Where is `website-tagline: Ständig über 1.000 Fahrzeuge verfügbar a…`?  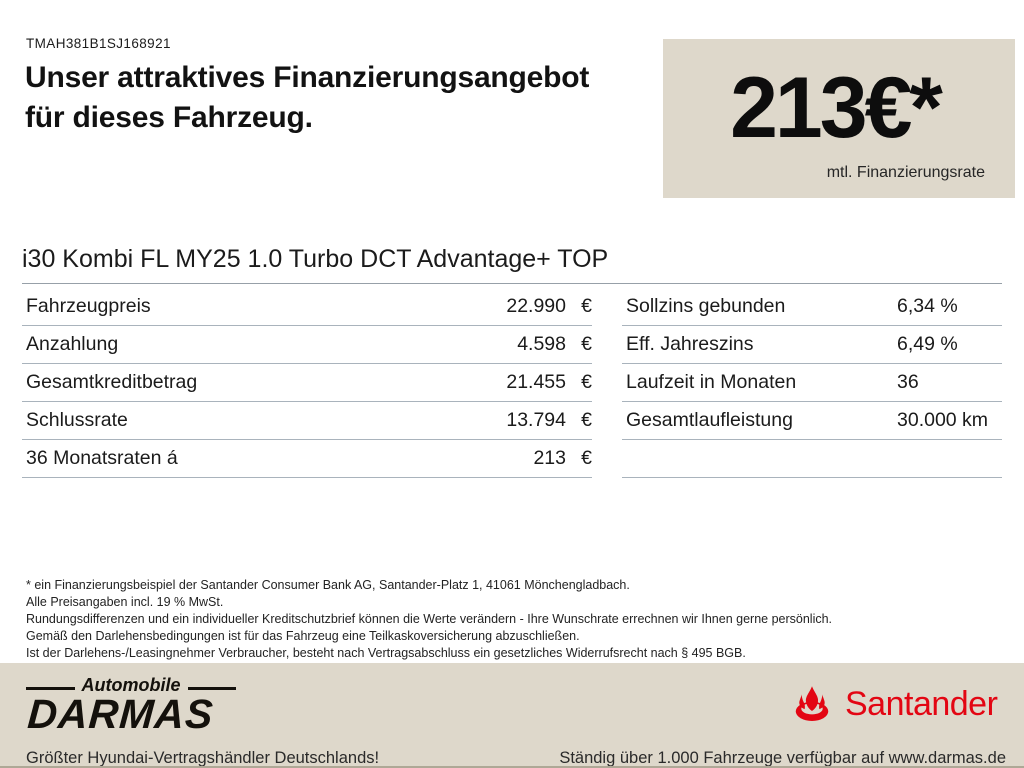
website-tagline: Ständig über 1.000 Fahrzeuge verfügbar a… is located at coordinates (782, 757).